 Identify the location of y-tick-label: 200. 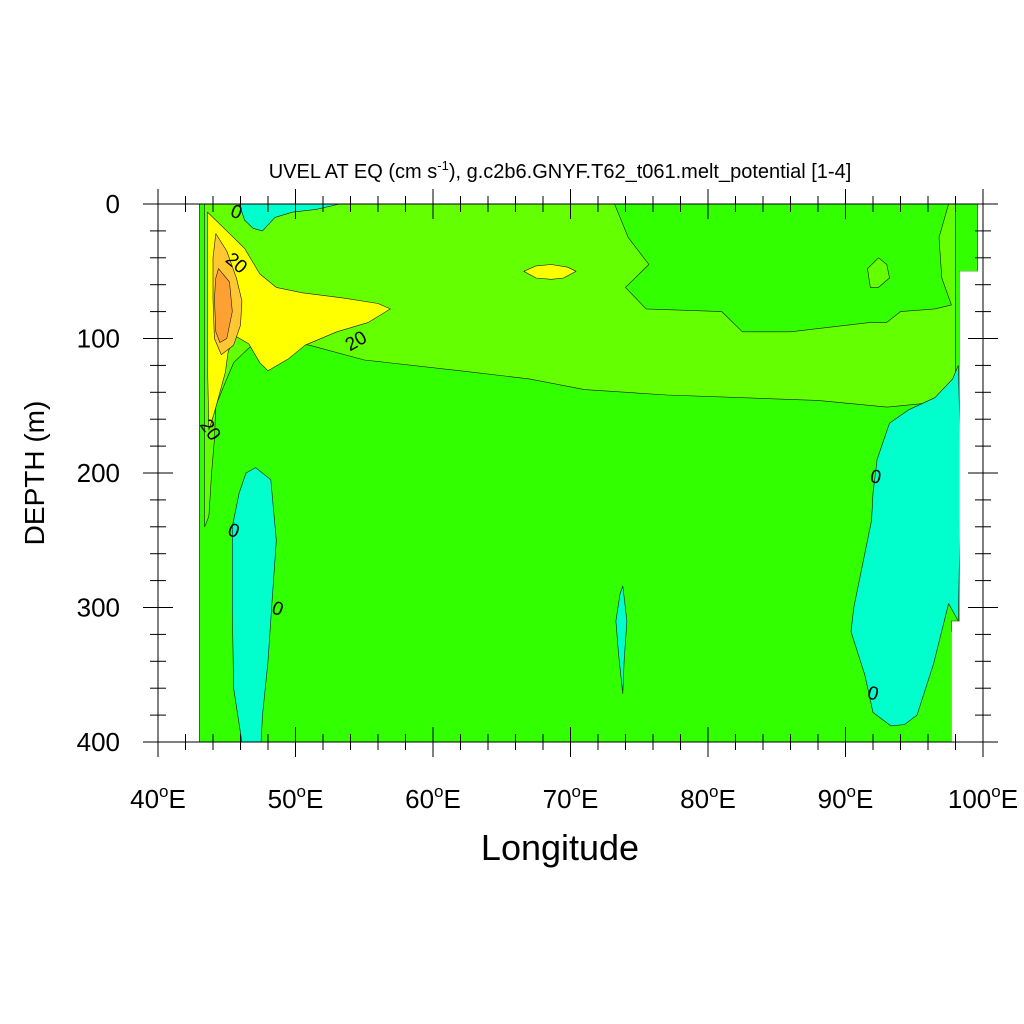
(98, 473).